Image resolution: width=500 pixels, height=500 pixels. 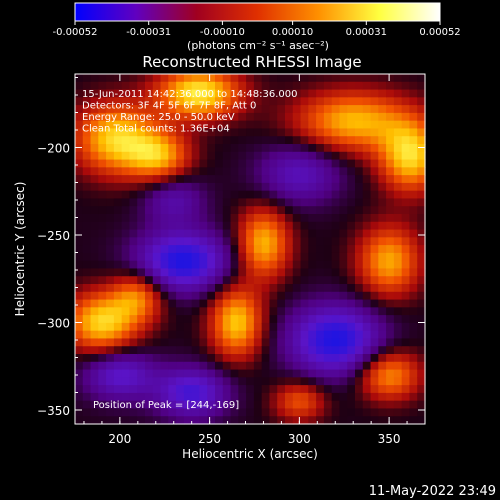 What do you see at coordinates (257, 12) in the screenshot?
I see `colorbar` at bounding box center [257, 12].